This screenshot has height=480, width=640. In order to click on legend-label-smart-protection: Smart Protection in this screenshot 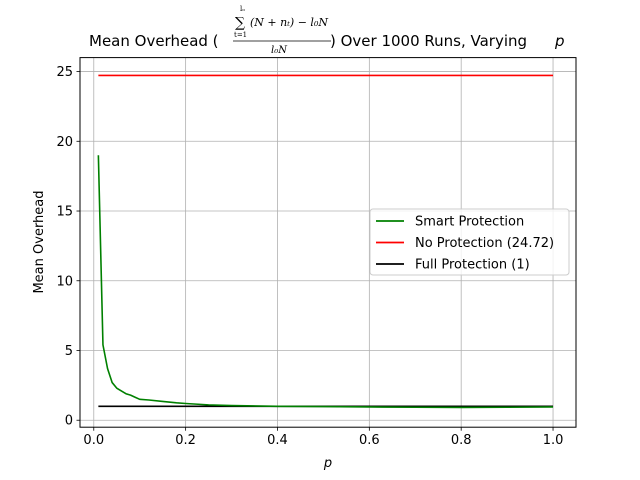, I will do `click(469, 222)`.